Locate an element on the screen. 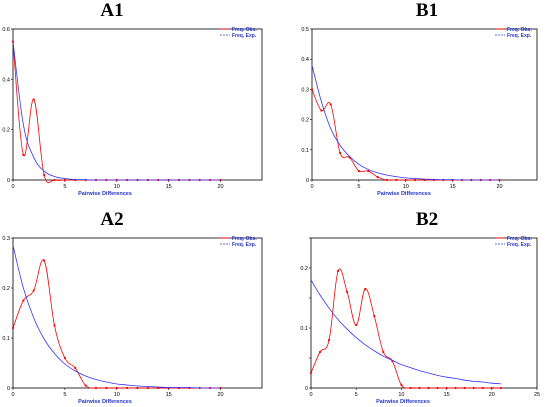  chart-title: A2 is located at coordinates (112, 219).